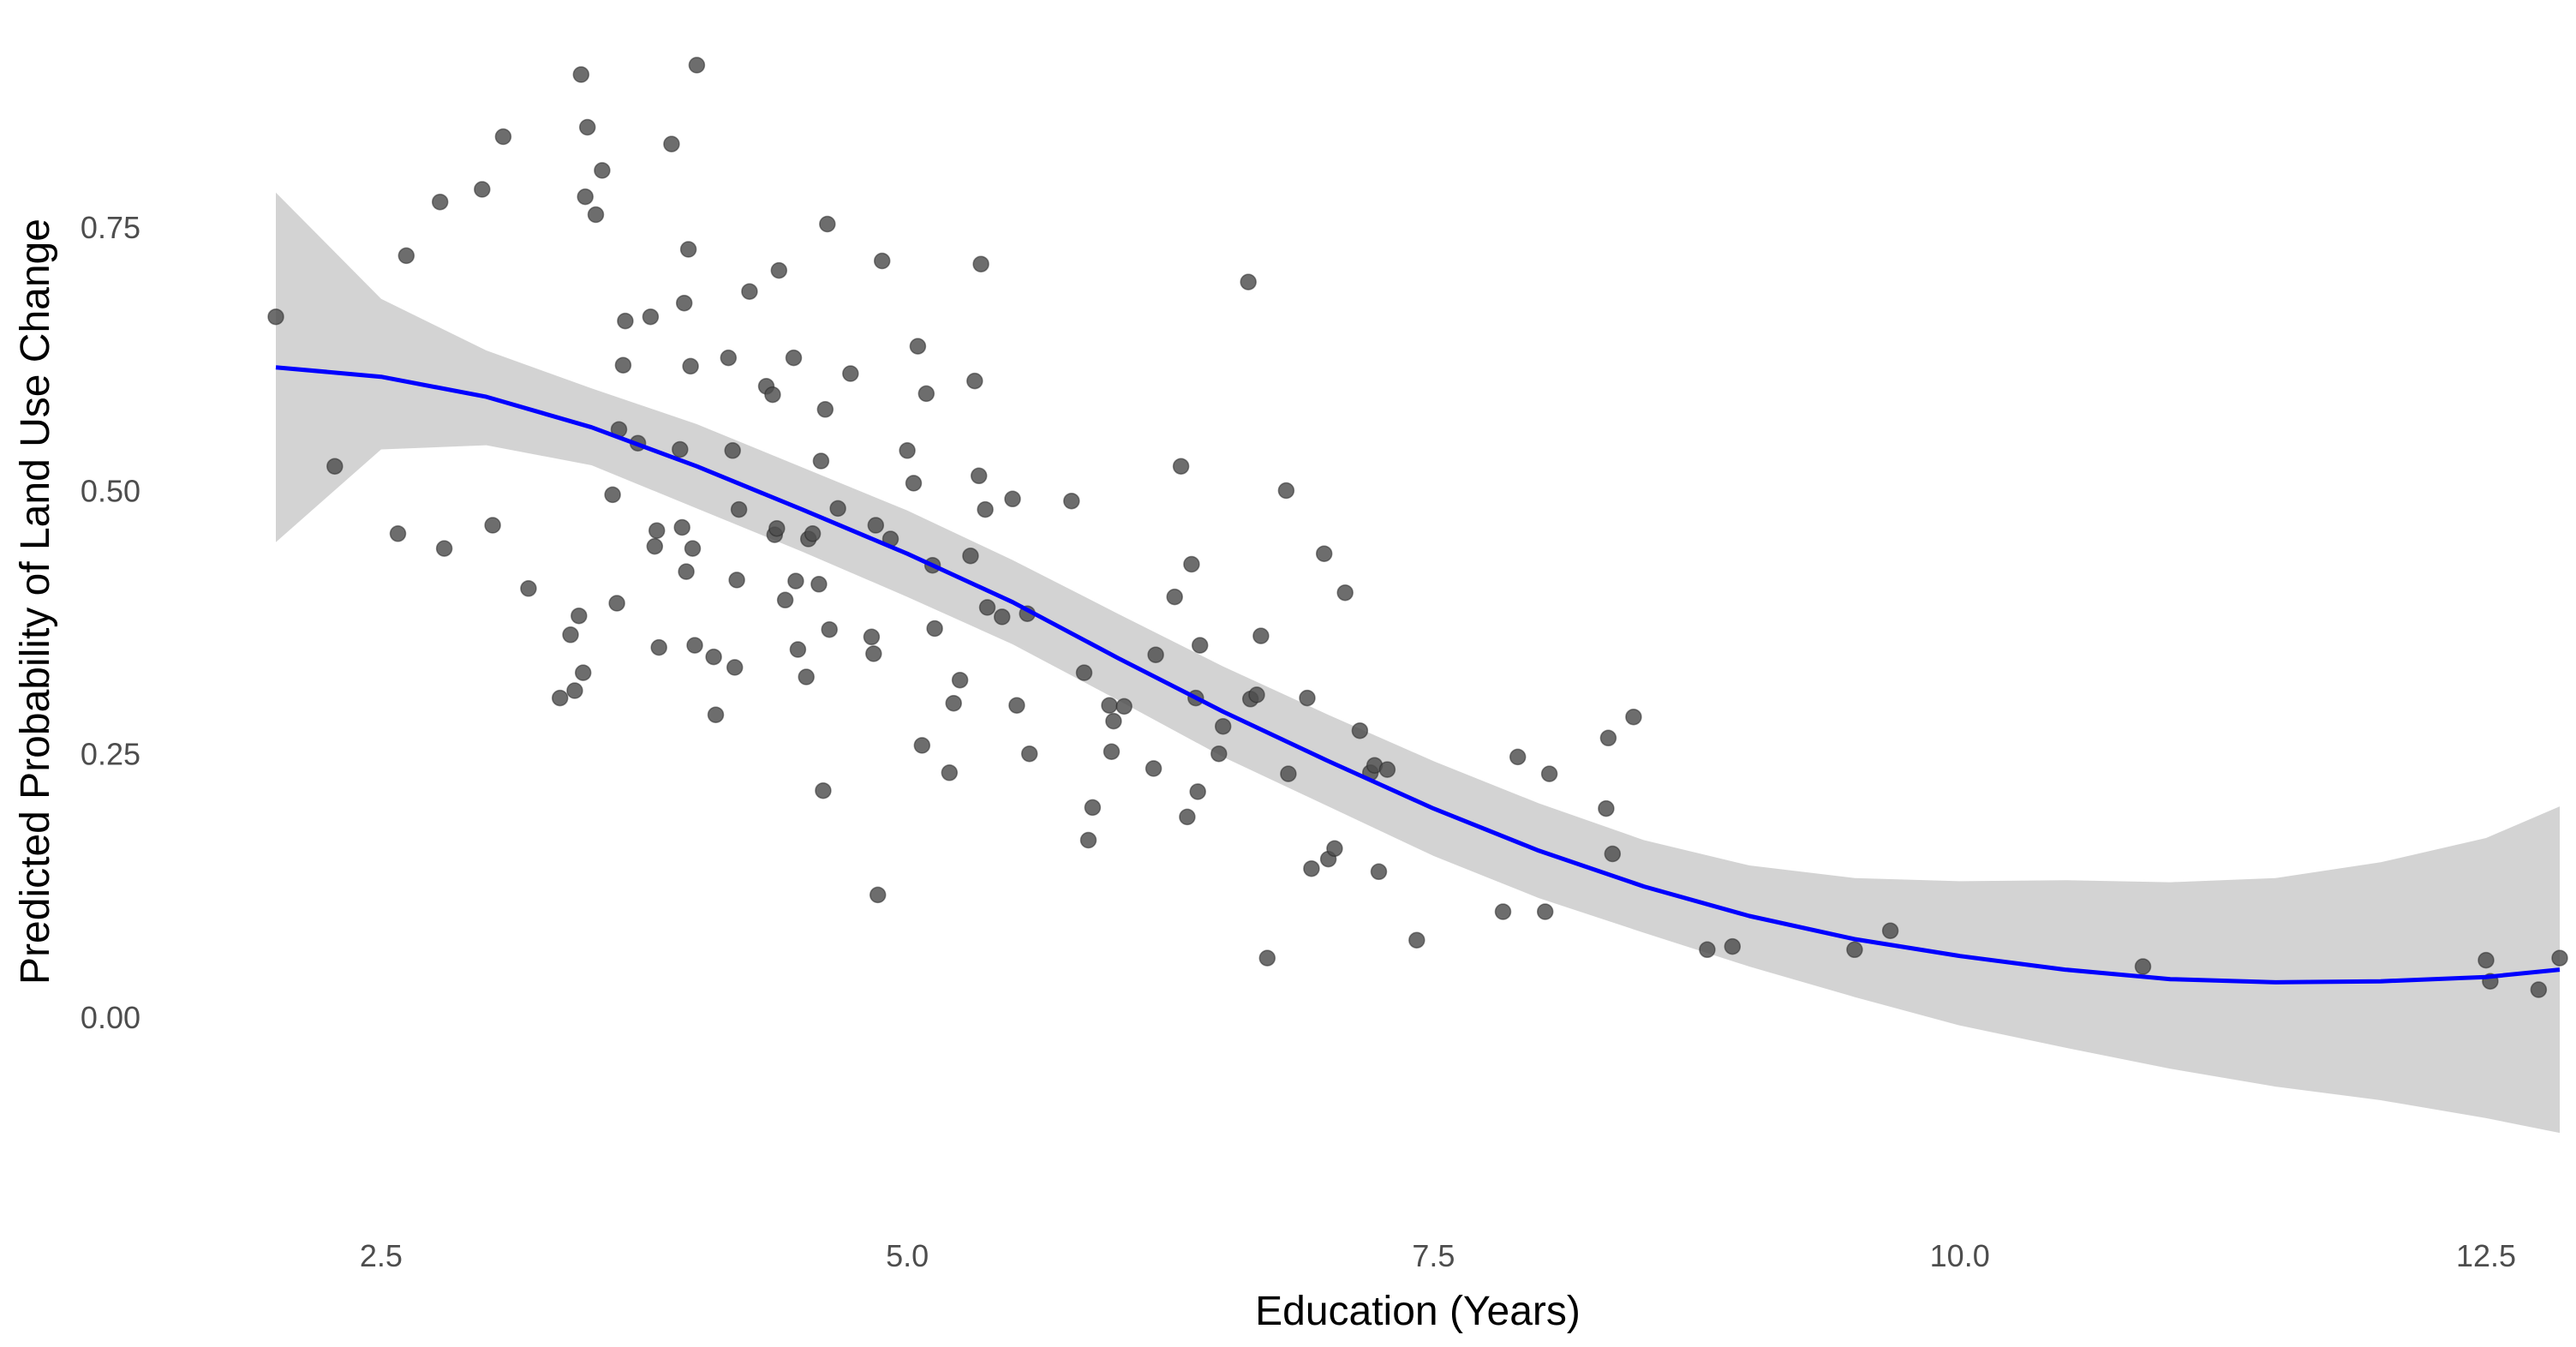  I want to click on x-axis-ticks: 2.5 5.0 7.5 10.0 12.5, so click(1438, 1255).